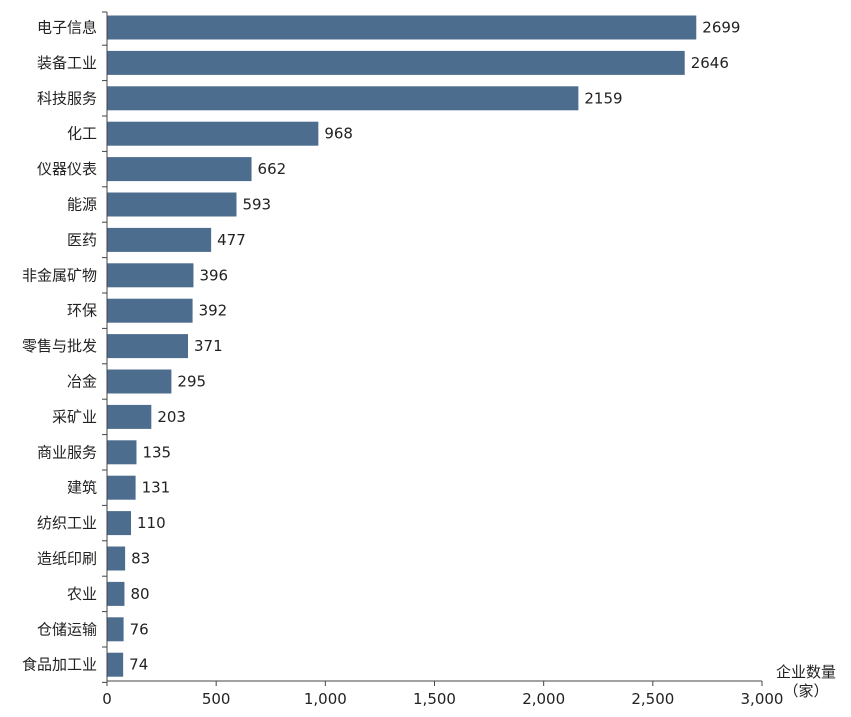  What do you see at coordinates (140, 559) in the screenshot?
I see `value-label: 83` at bounding box center [140, 559].